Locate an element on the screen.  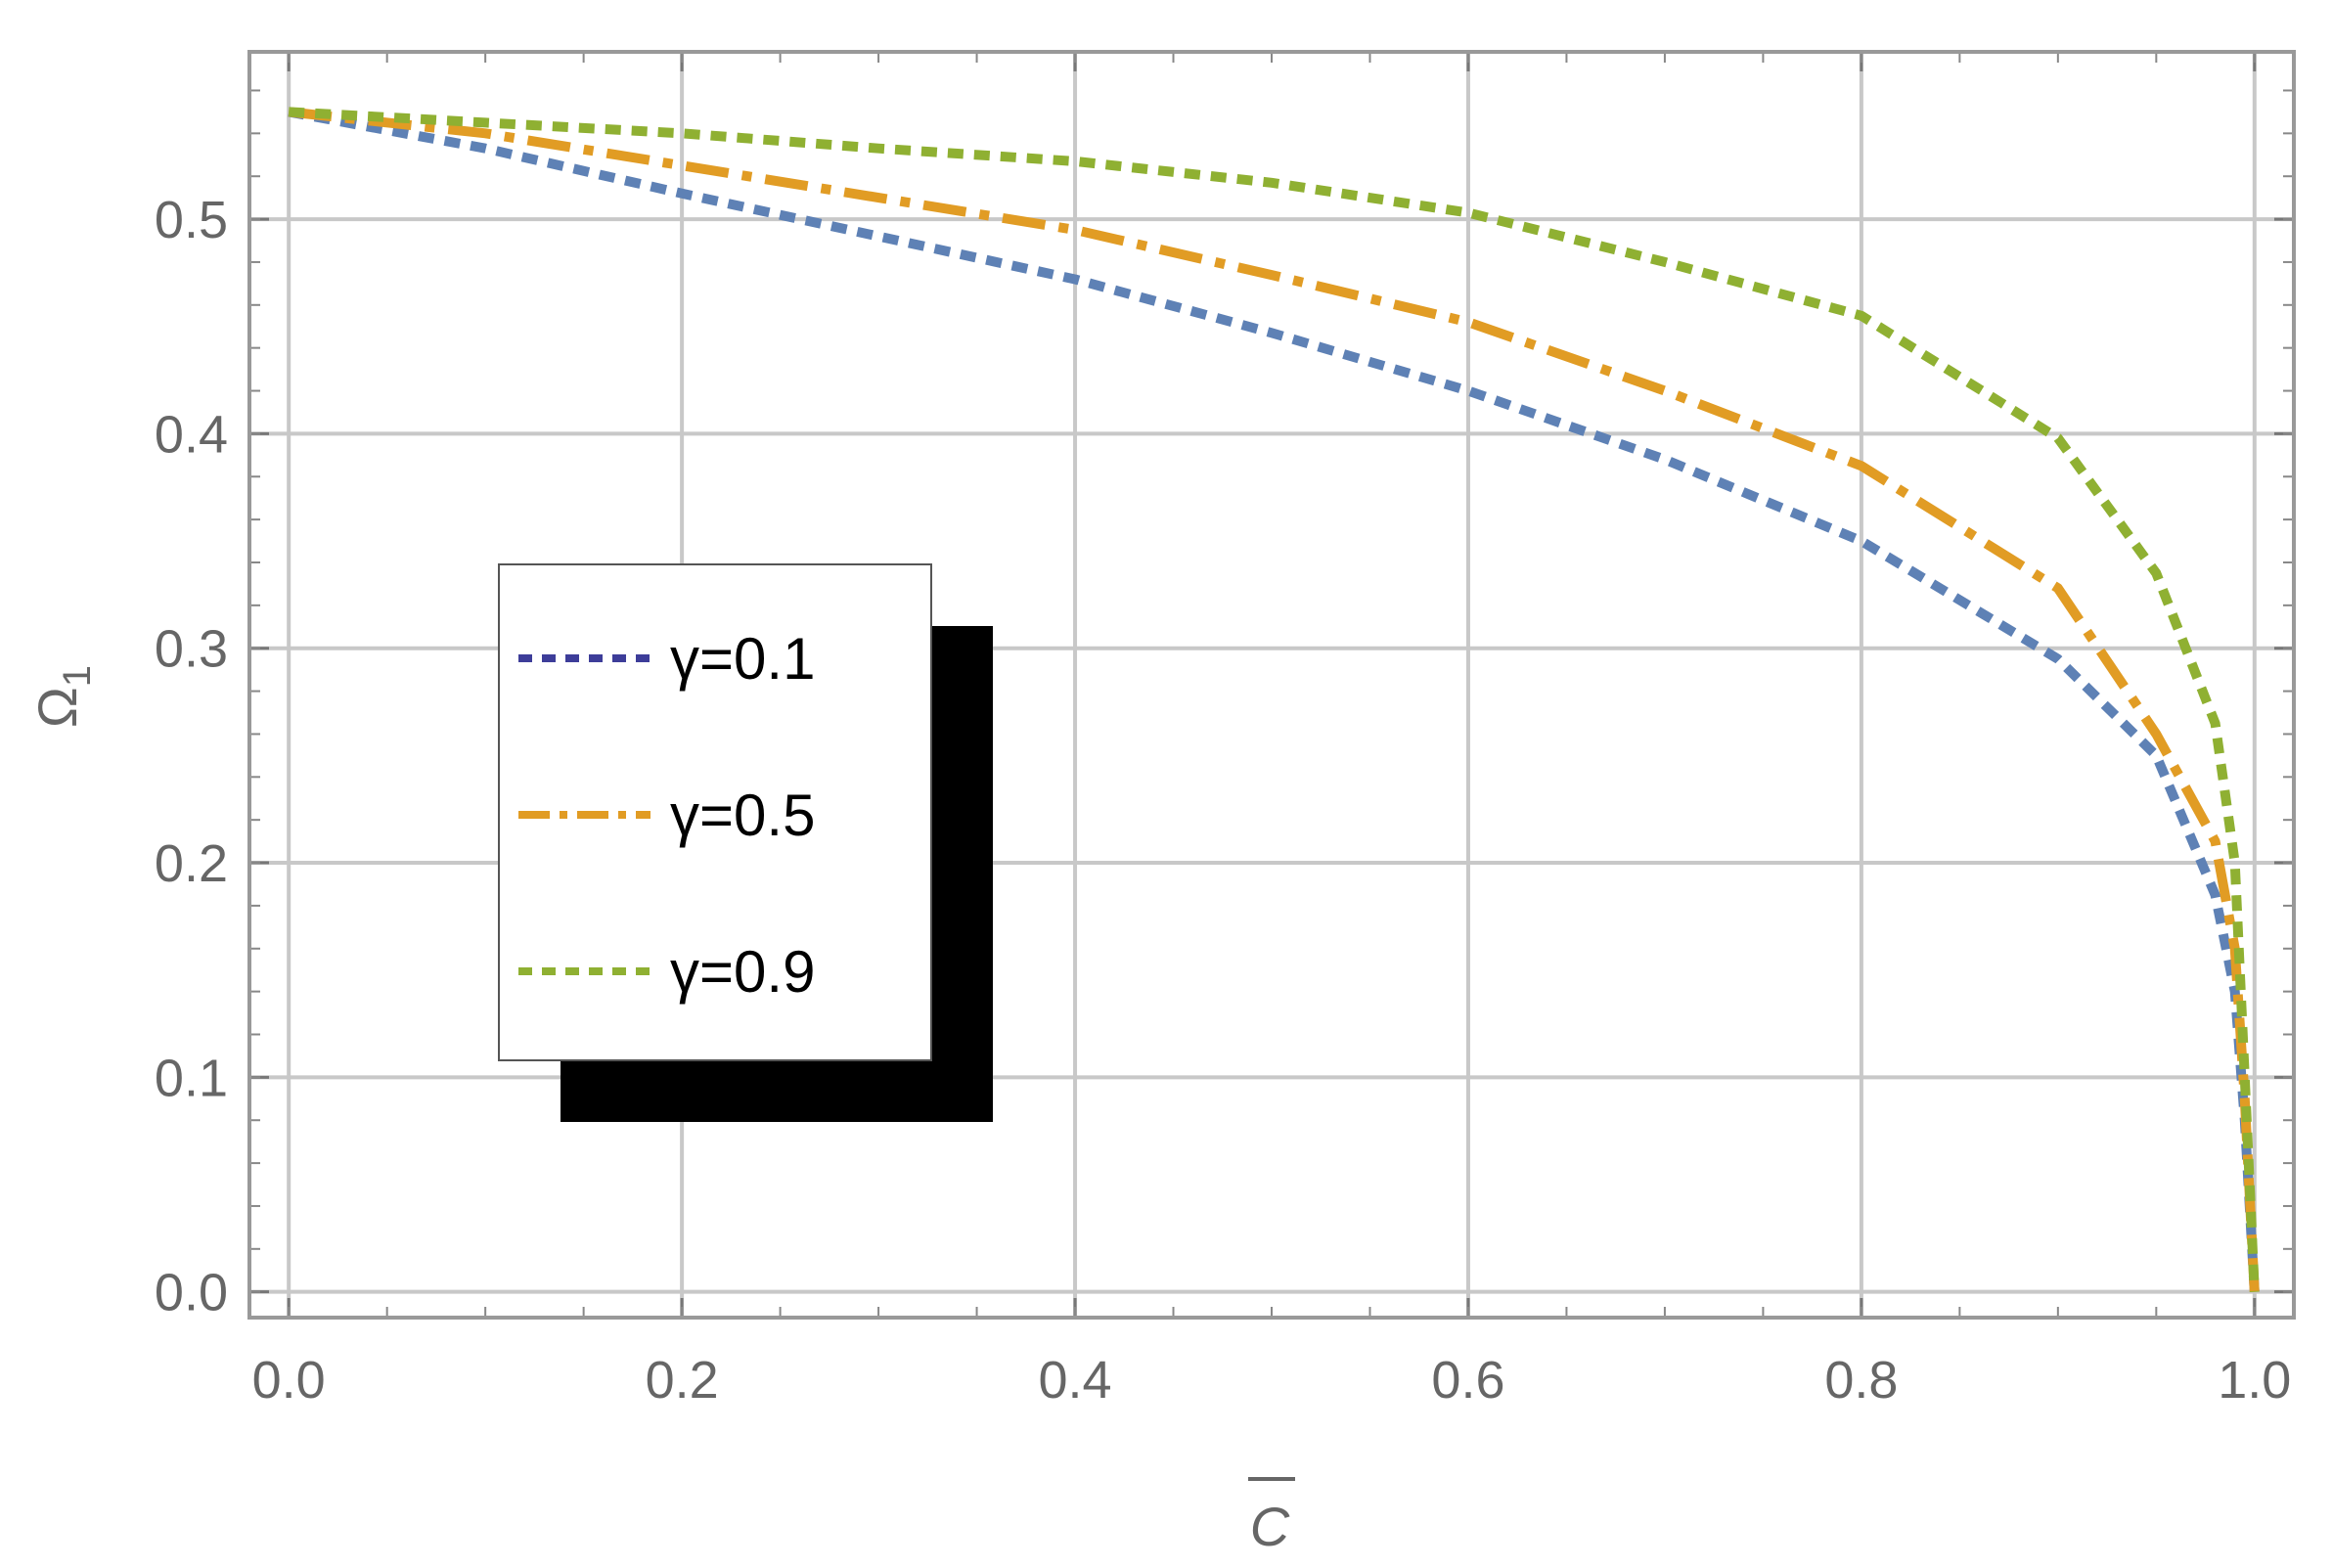
x-tick-label: 0.0 is located at coordinates (289, 1380).